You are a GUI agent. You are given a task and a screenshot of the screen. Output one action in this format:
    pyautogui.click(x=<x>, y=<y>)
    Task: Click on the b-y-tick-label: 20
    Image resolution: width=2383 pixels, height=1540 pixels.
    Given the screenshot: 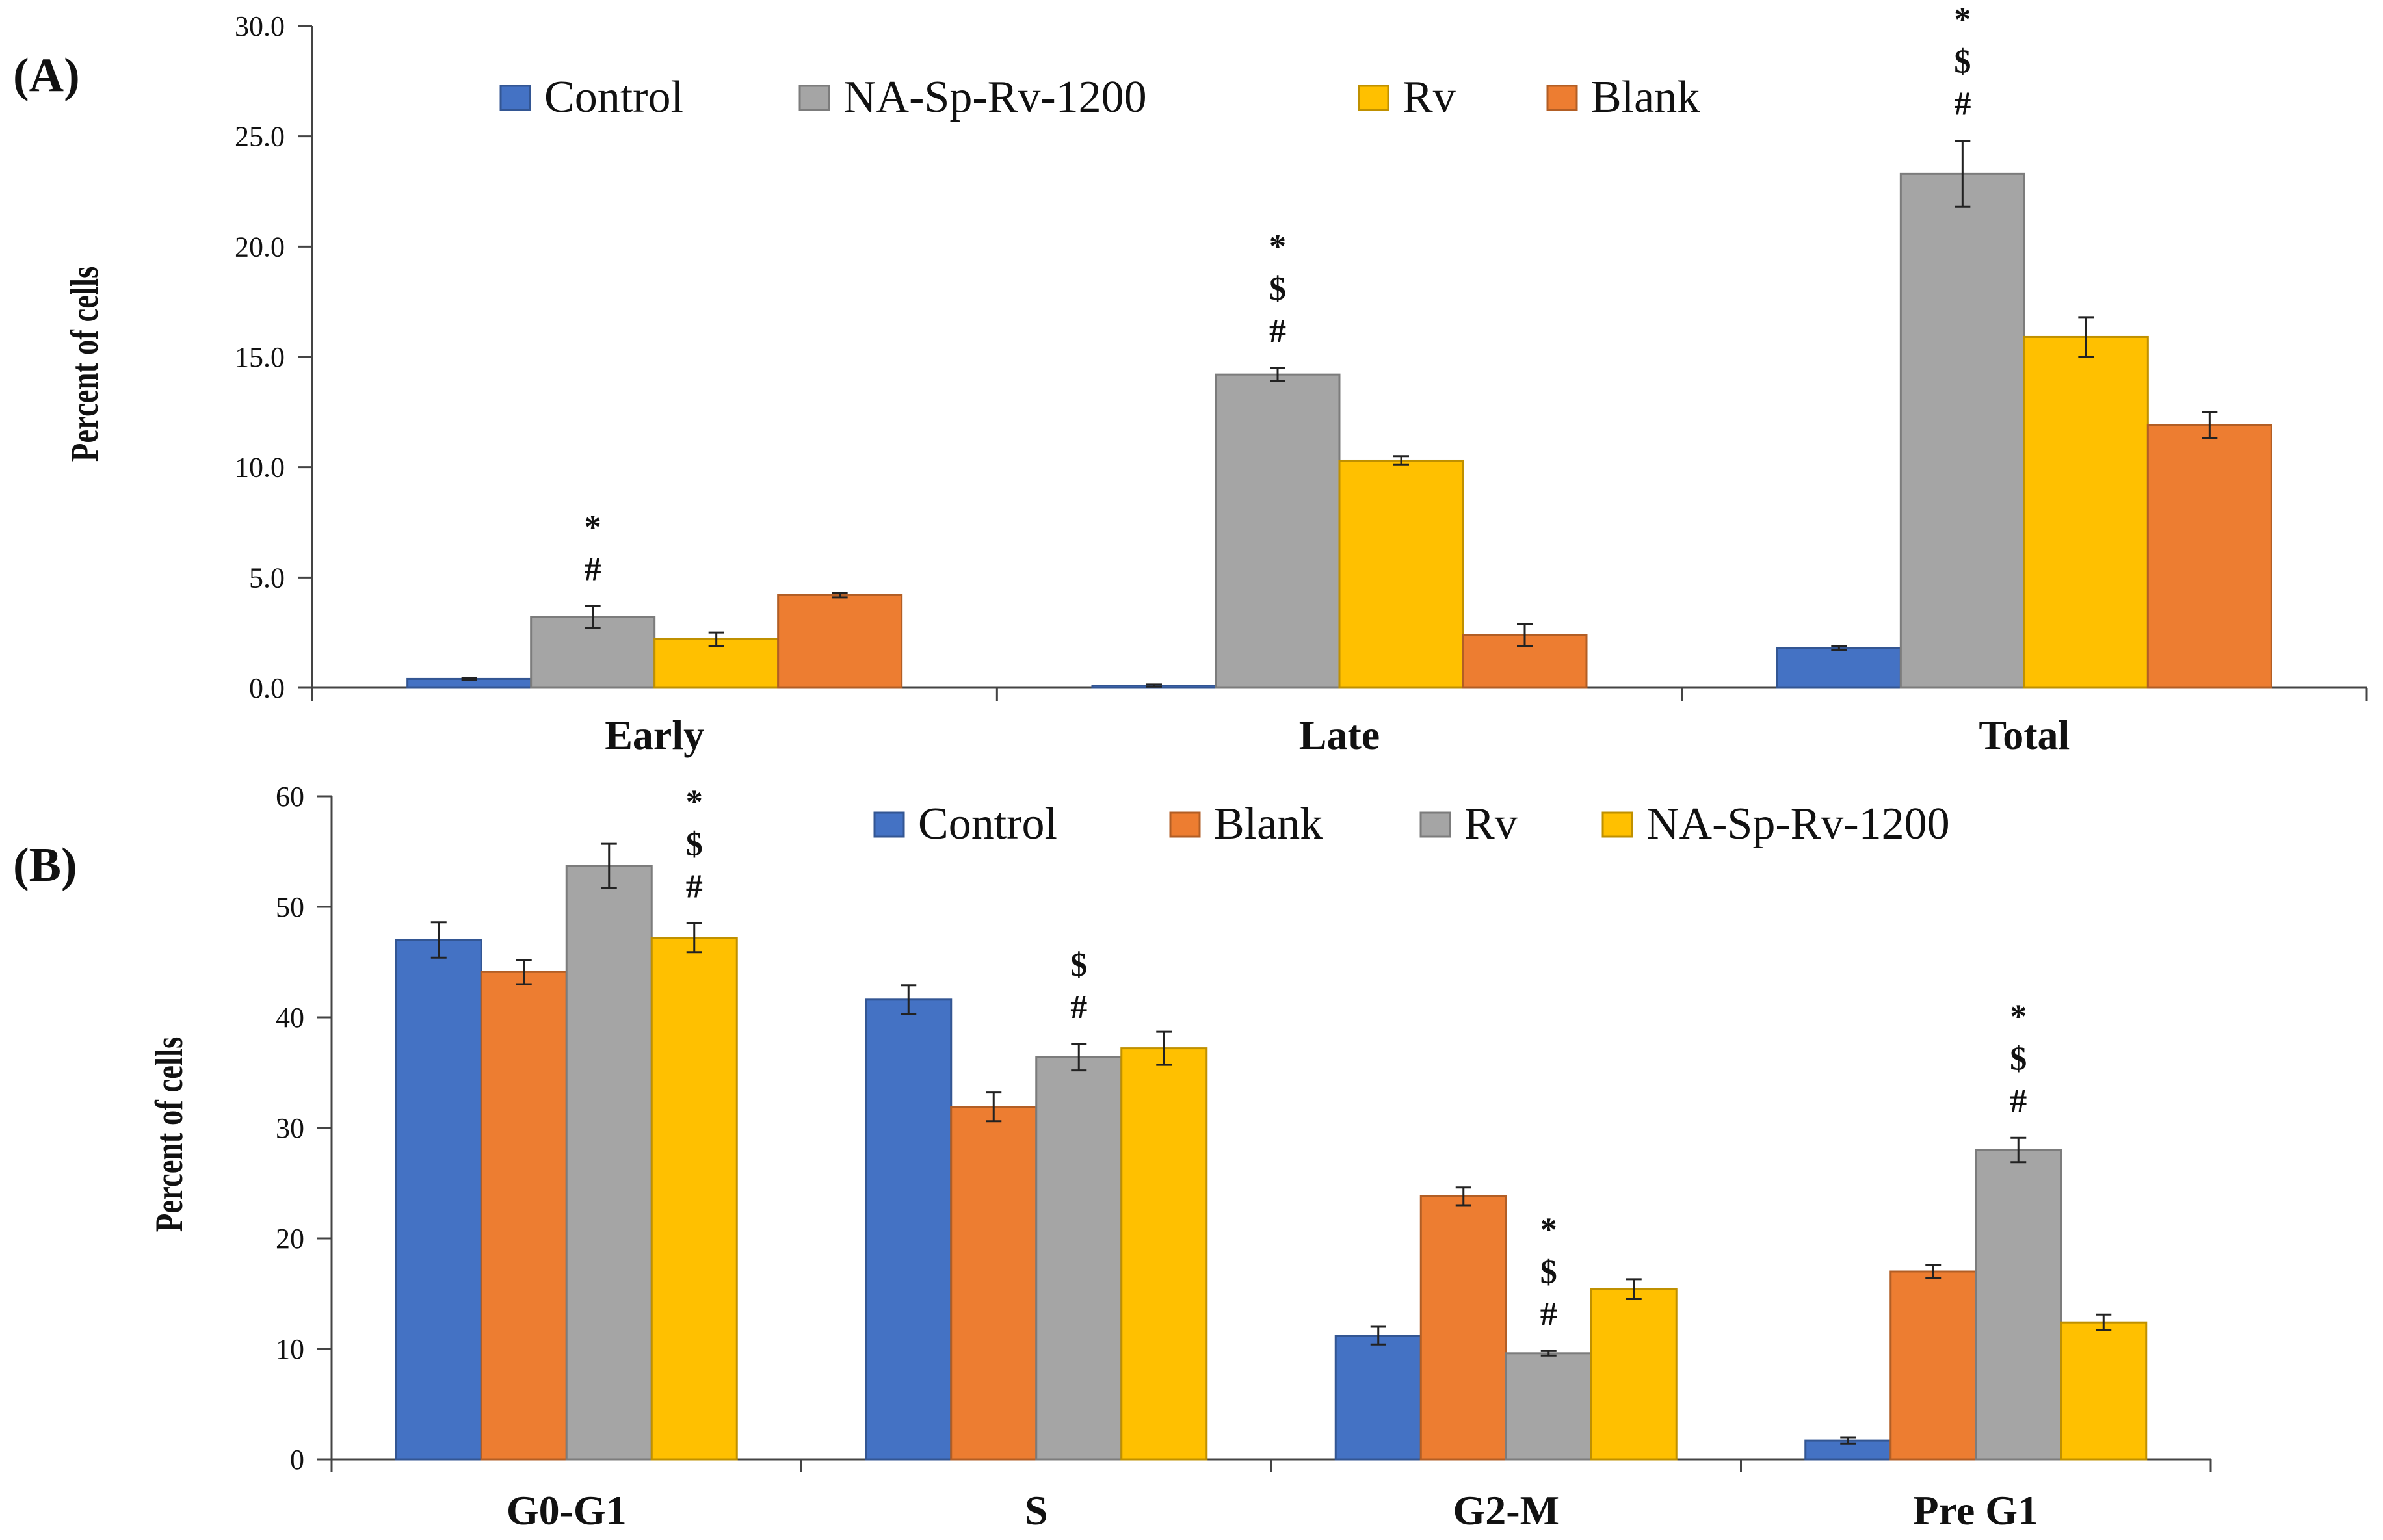 What is the action you would take?
    pyautogui.click(x=290, y=1239)
    